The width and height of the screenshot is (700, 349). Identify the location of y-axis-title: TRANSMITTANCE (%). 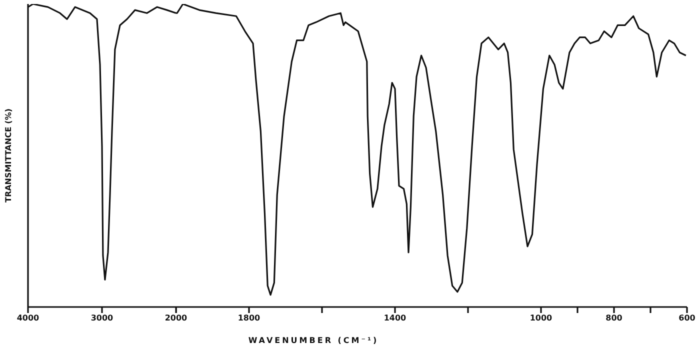
(8, 155).